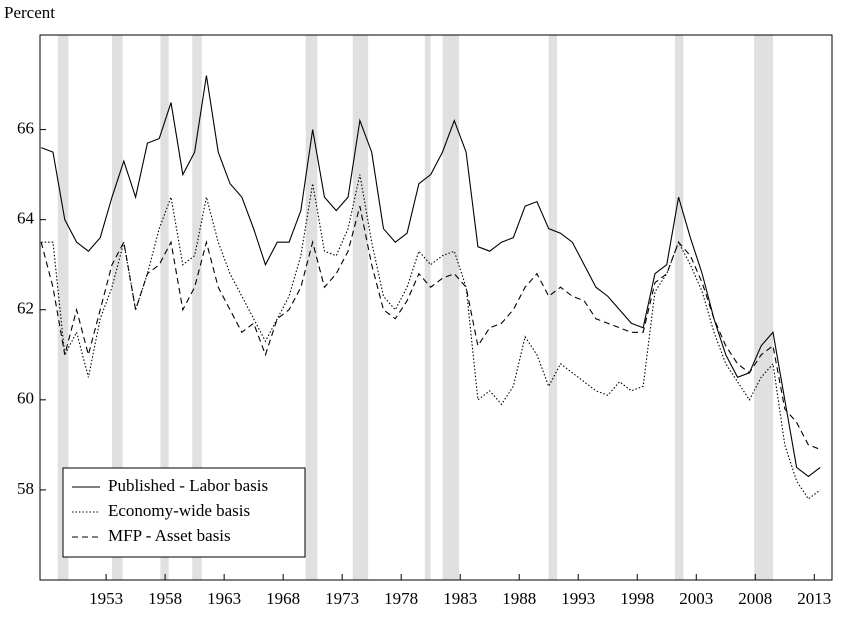  Describe the element at coordinates (25, 308) in the screenshot. I see `y-tick-label: 62` at that location.